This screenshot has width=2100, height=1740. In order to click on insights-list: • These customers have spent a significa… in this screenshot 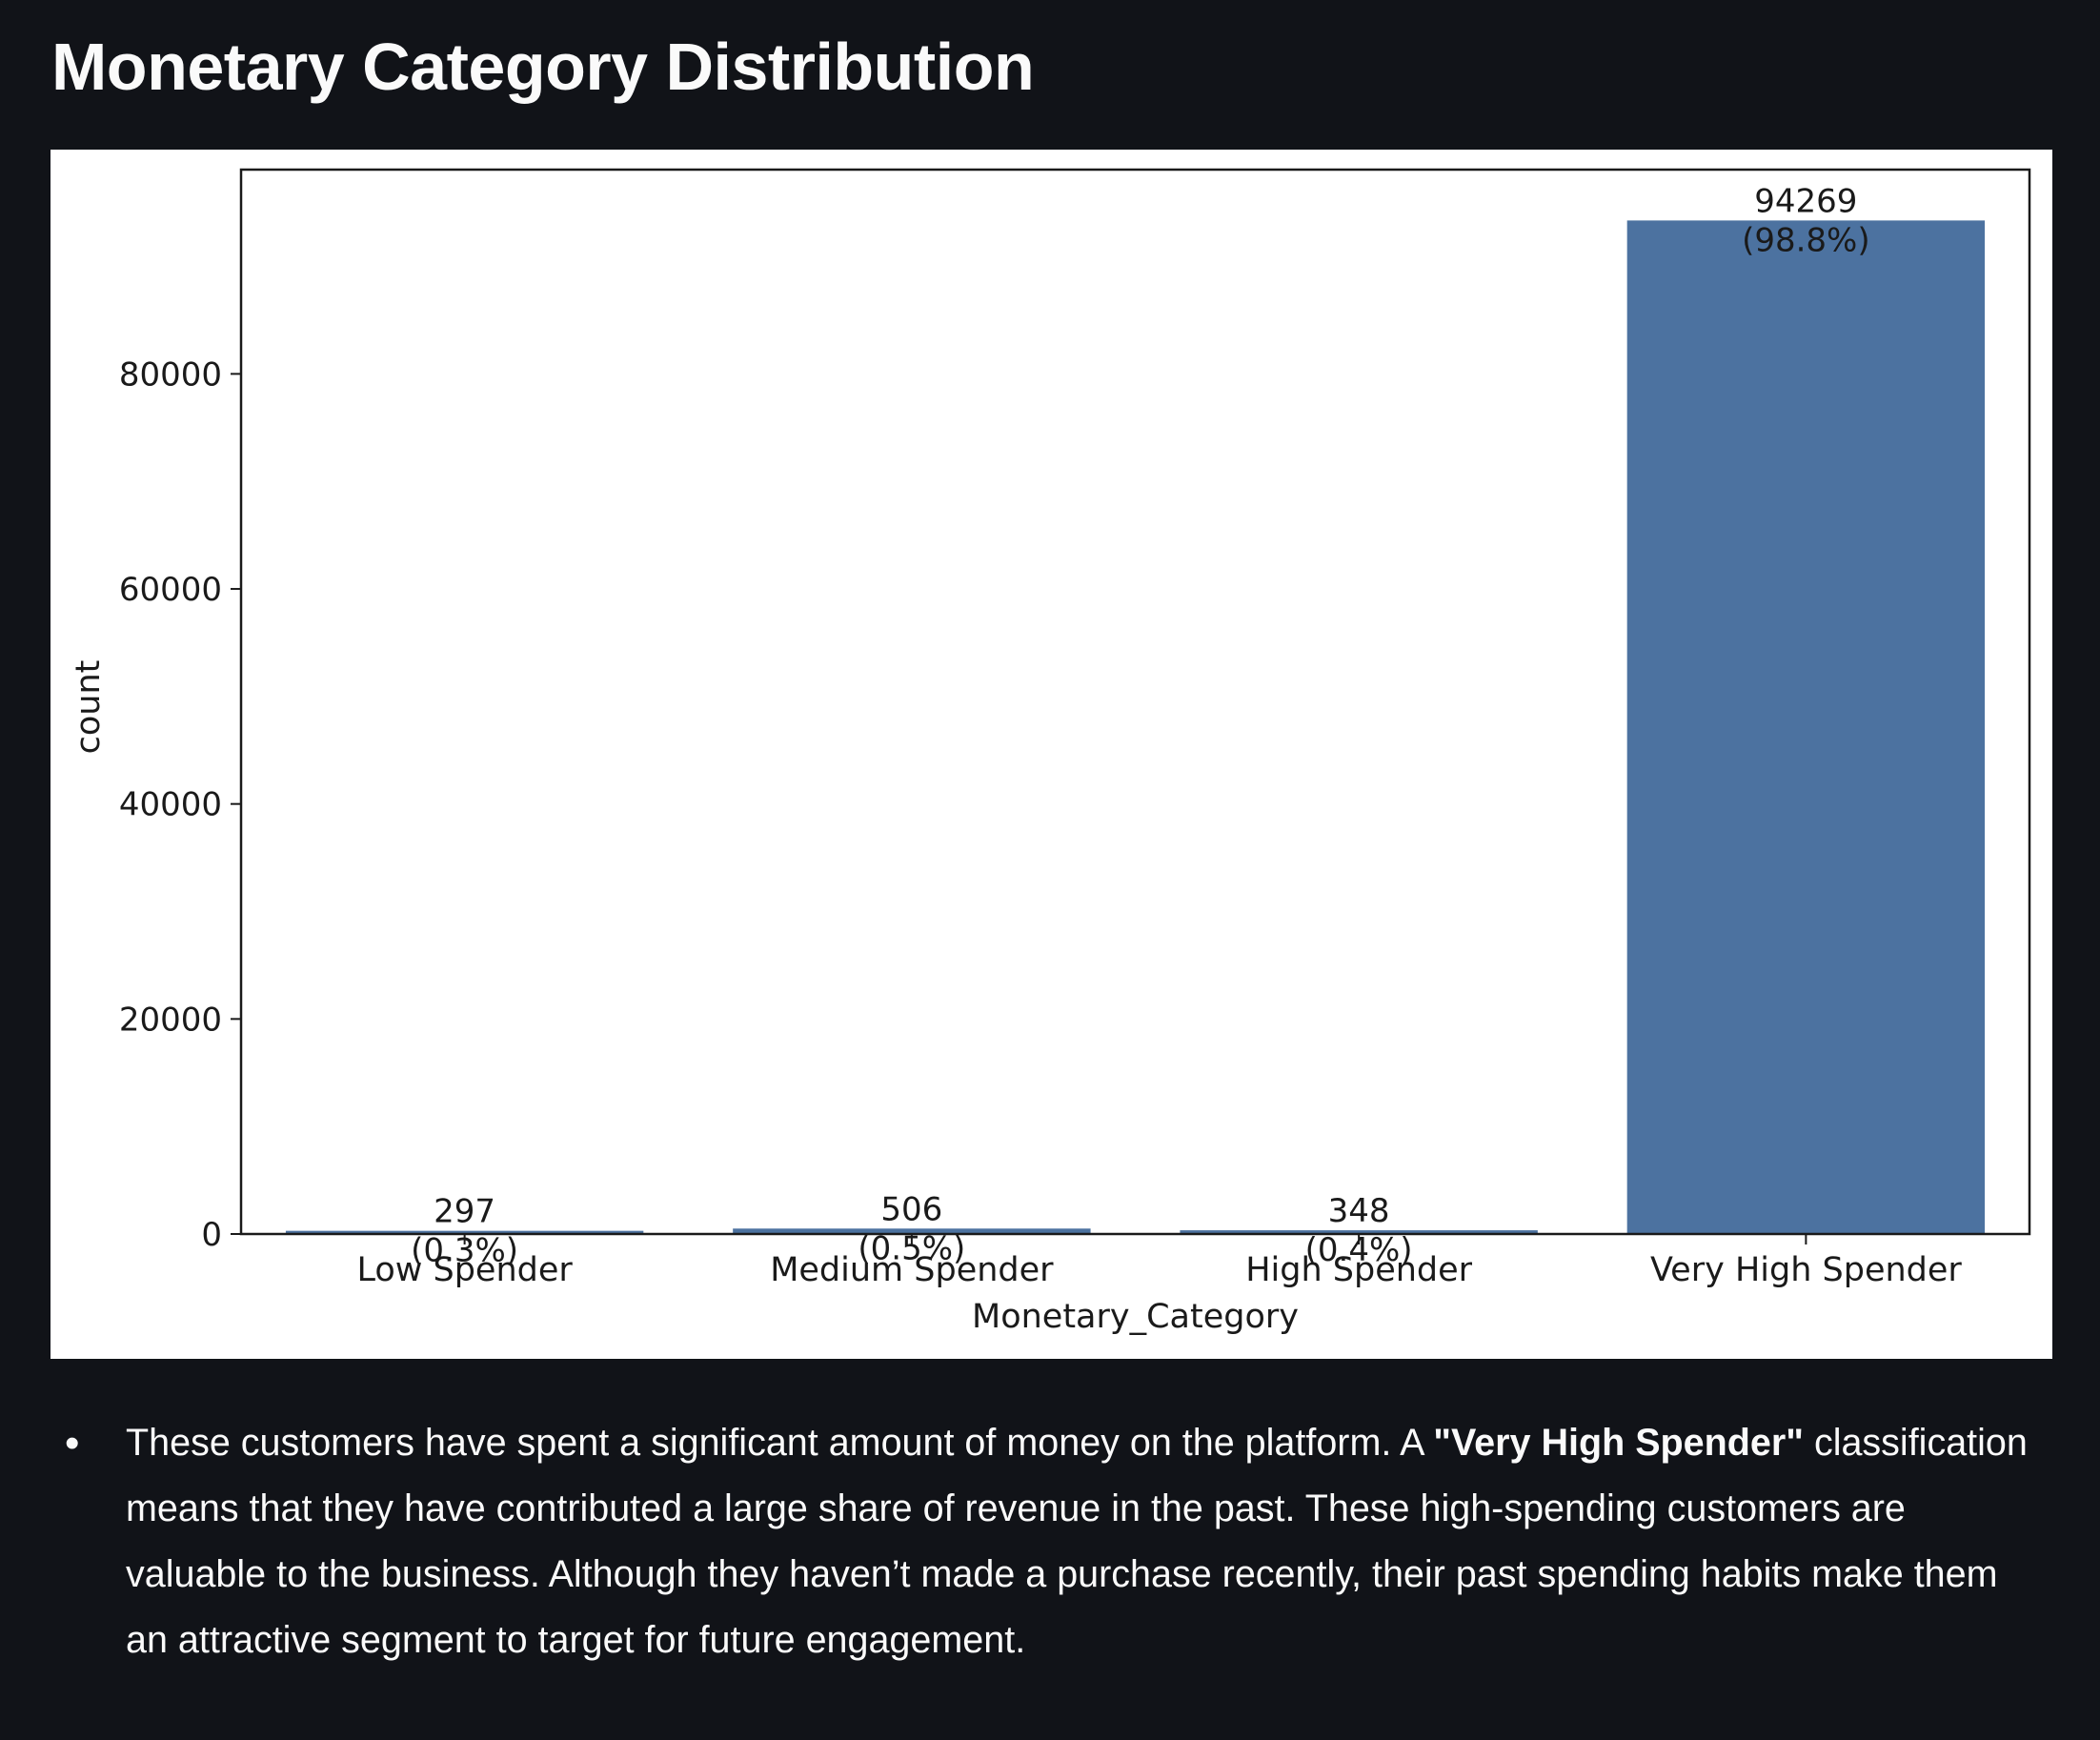, I will do `click(1052, 1541)`.